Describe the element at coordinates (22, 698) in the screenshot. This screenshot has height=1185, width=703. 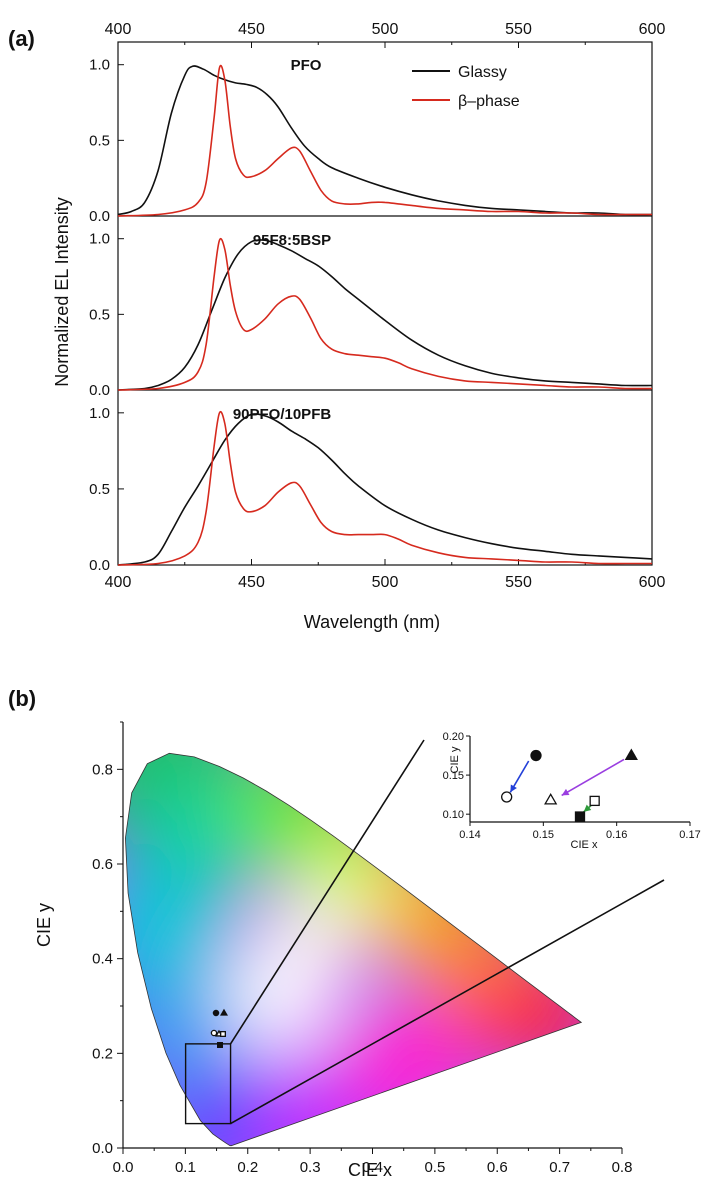
I see `panel-b-label: (b)` at that location.